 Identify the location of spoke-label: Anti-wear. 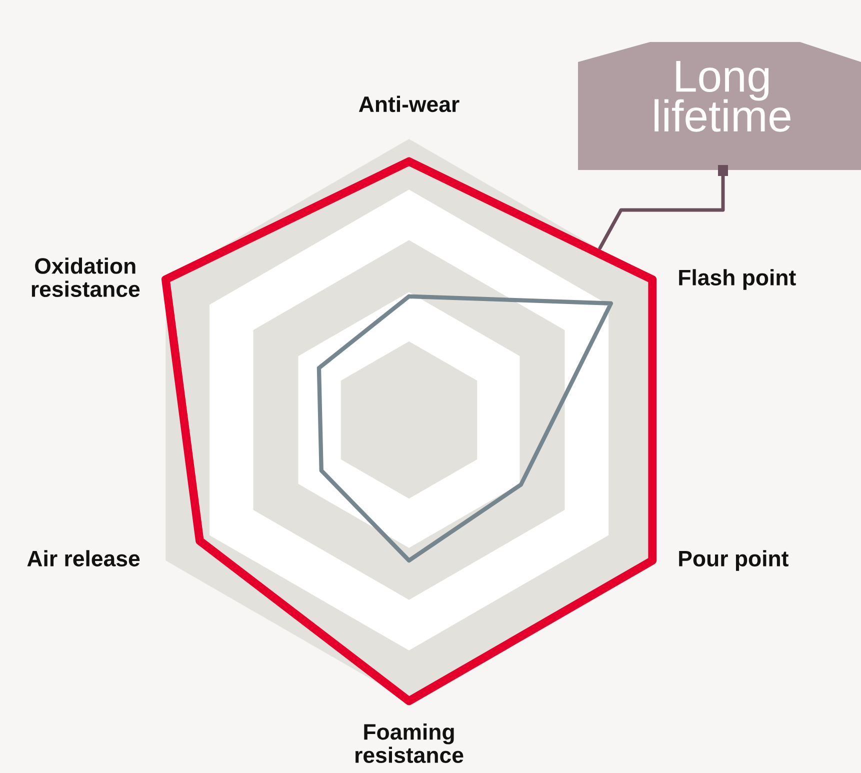
(409, 104).